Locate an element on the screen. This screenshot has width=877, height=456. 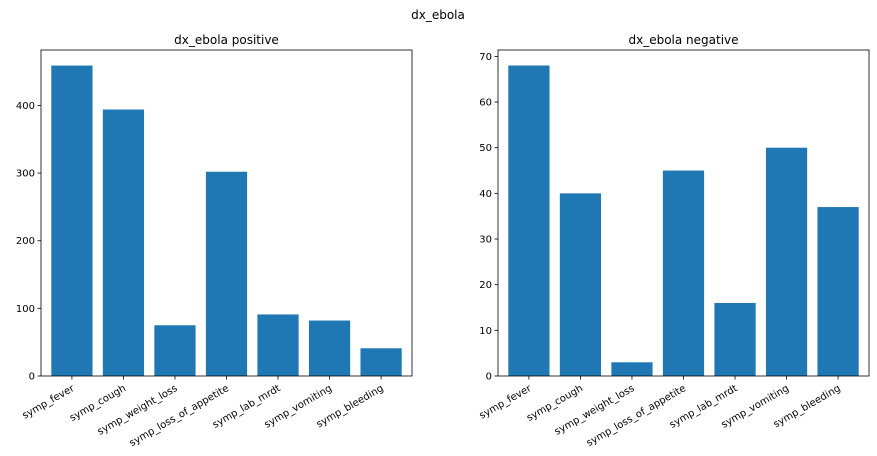
positive-ytick-label-1: 100 is located at coordinates (25, 309).